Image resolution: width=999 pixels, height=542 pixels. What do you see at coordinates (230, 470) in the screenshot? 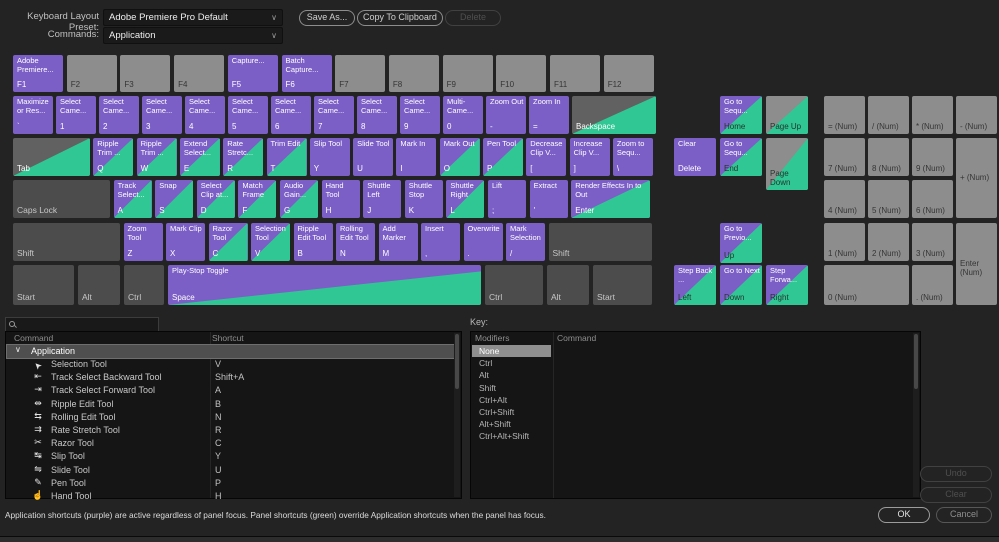
I see `command-row-slide-tool: ⇋ Slide Tool U` at bounding box center [230, 470].